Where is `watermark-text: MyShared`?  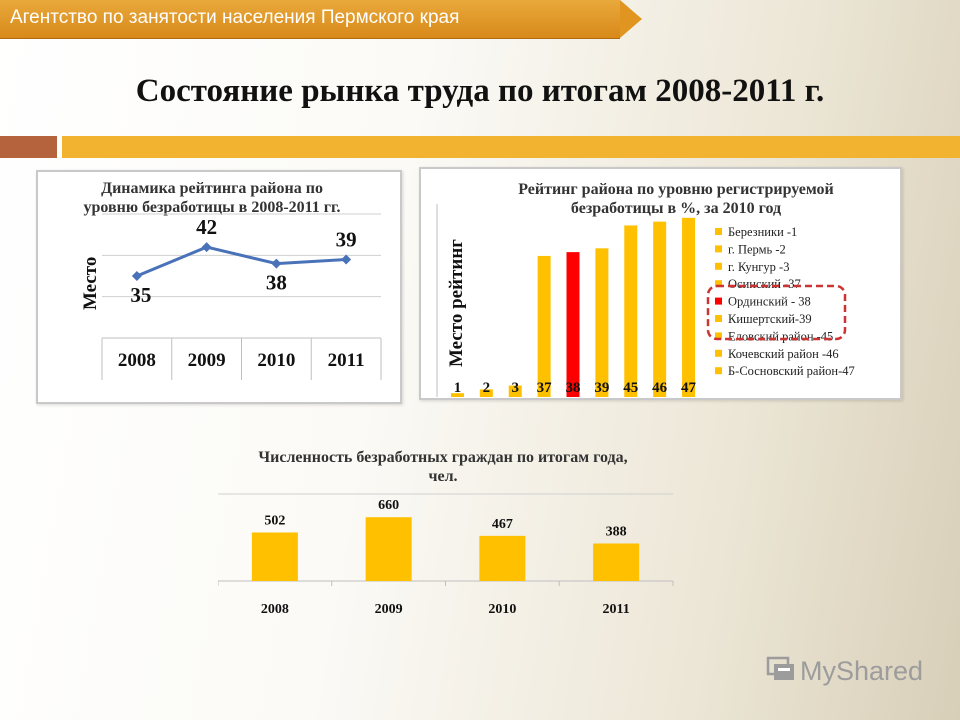 watermark-text: MyShared is located at coordinates (862, 671).